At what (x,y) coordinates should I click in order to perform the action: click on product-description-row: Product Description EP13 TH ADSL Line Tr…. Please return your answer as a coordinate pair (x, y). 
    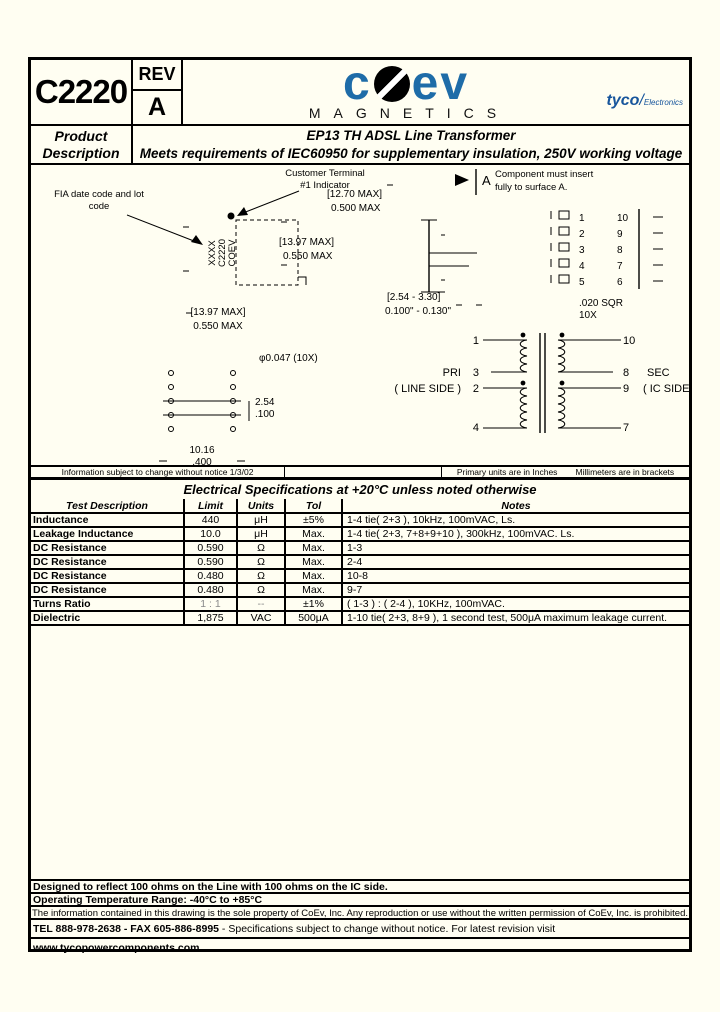
    Looking at the image, I should click on (360, 145).